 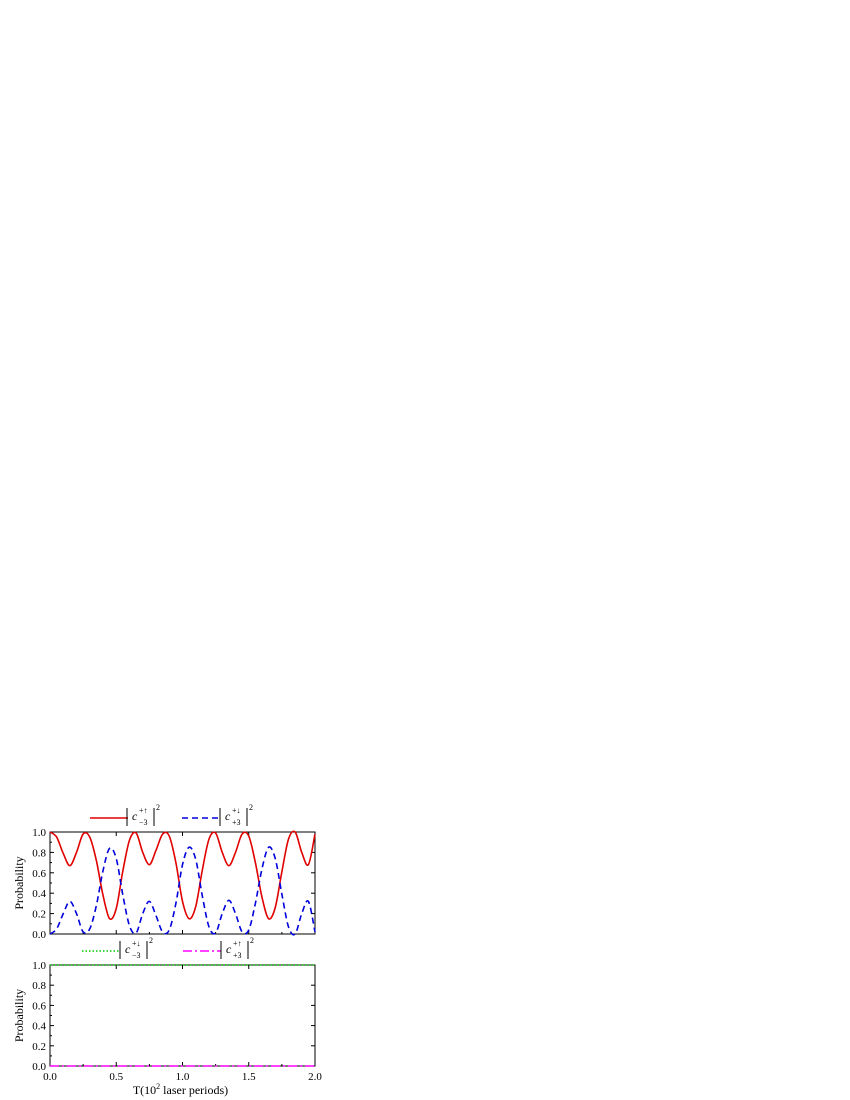 I want to click on x-tick-label: 0.0, so click(x=50, y=1077).